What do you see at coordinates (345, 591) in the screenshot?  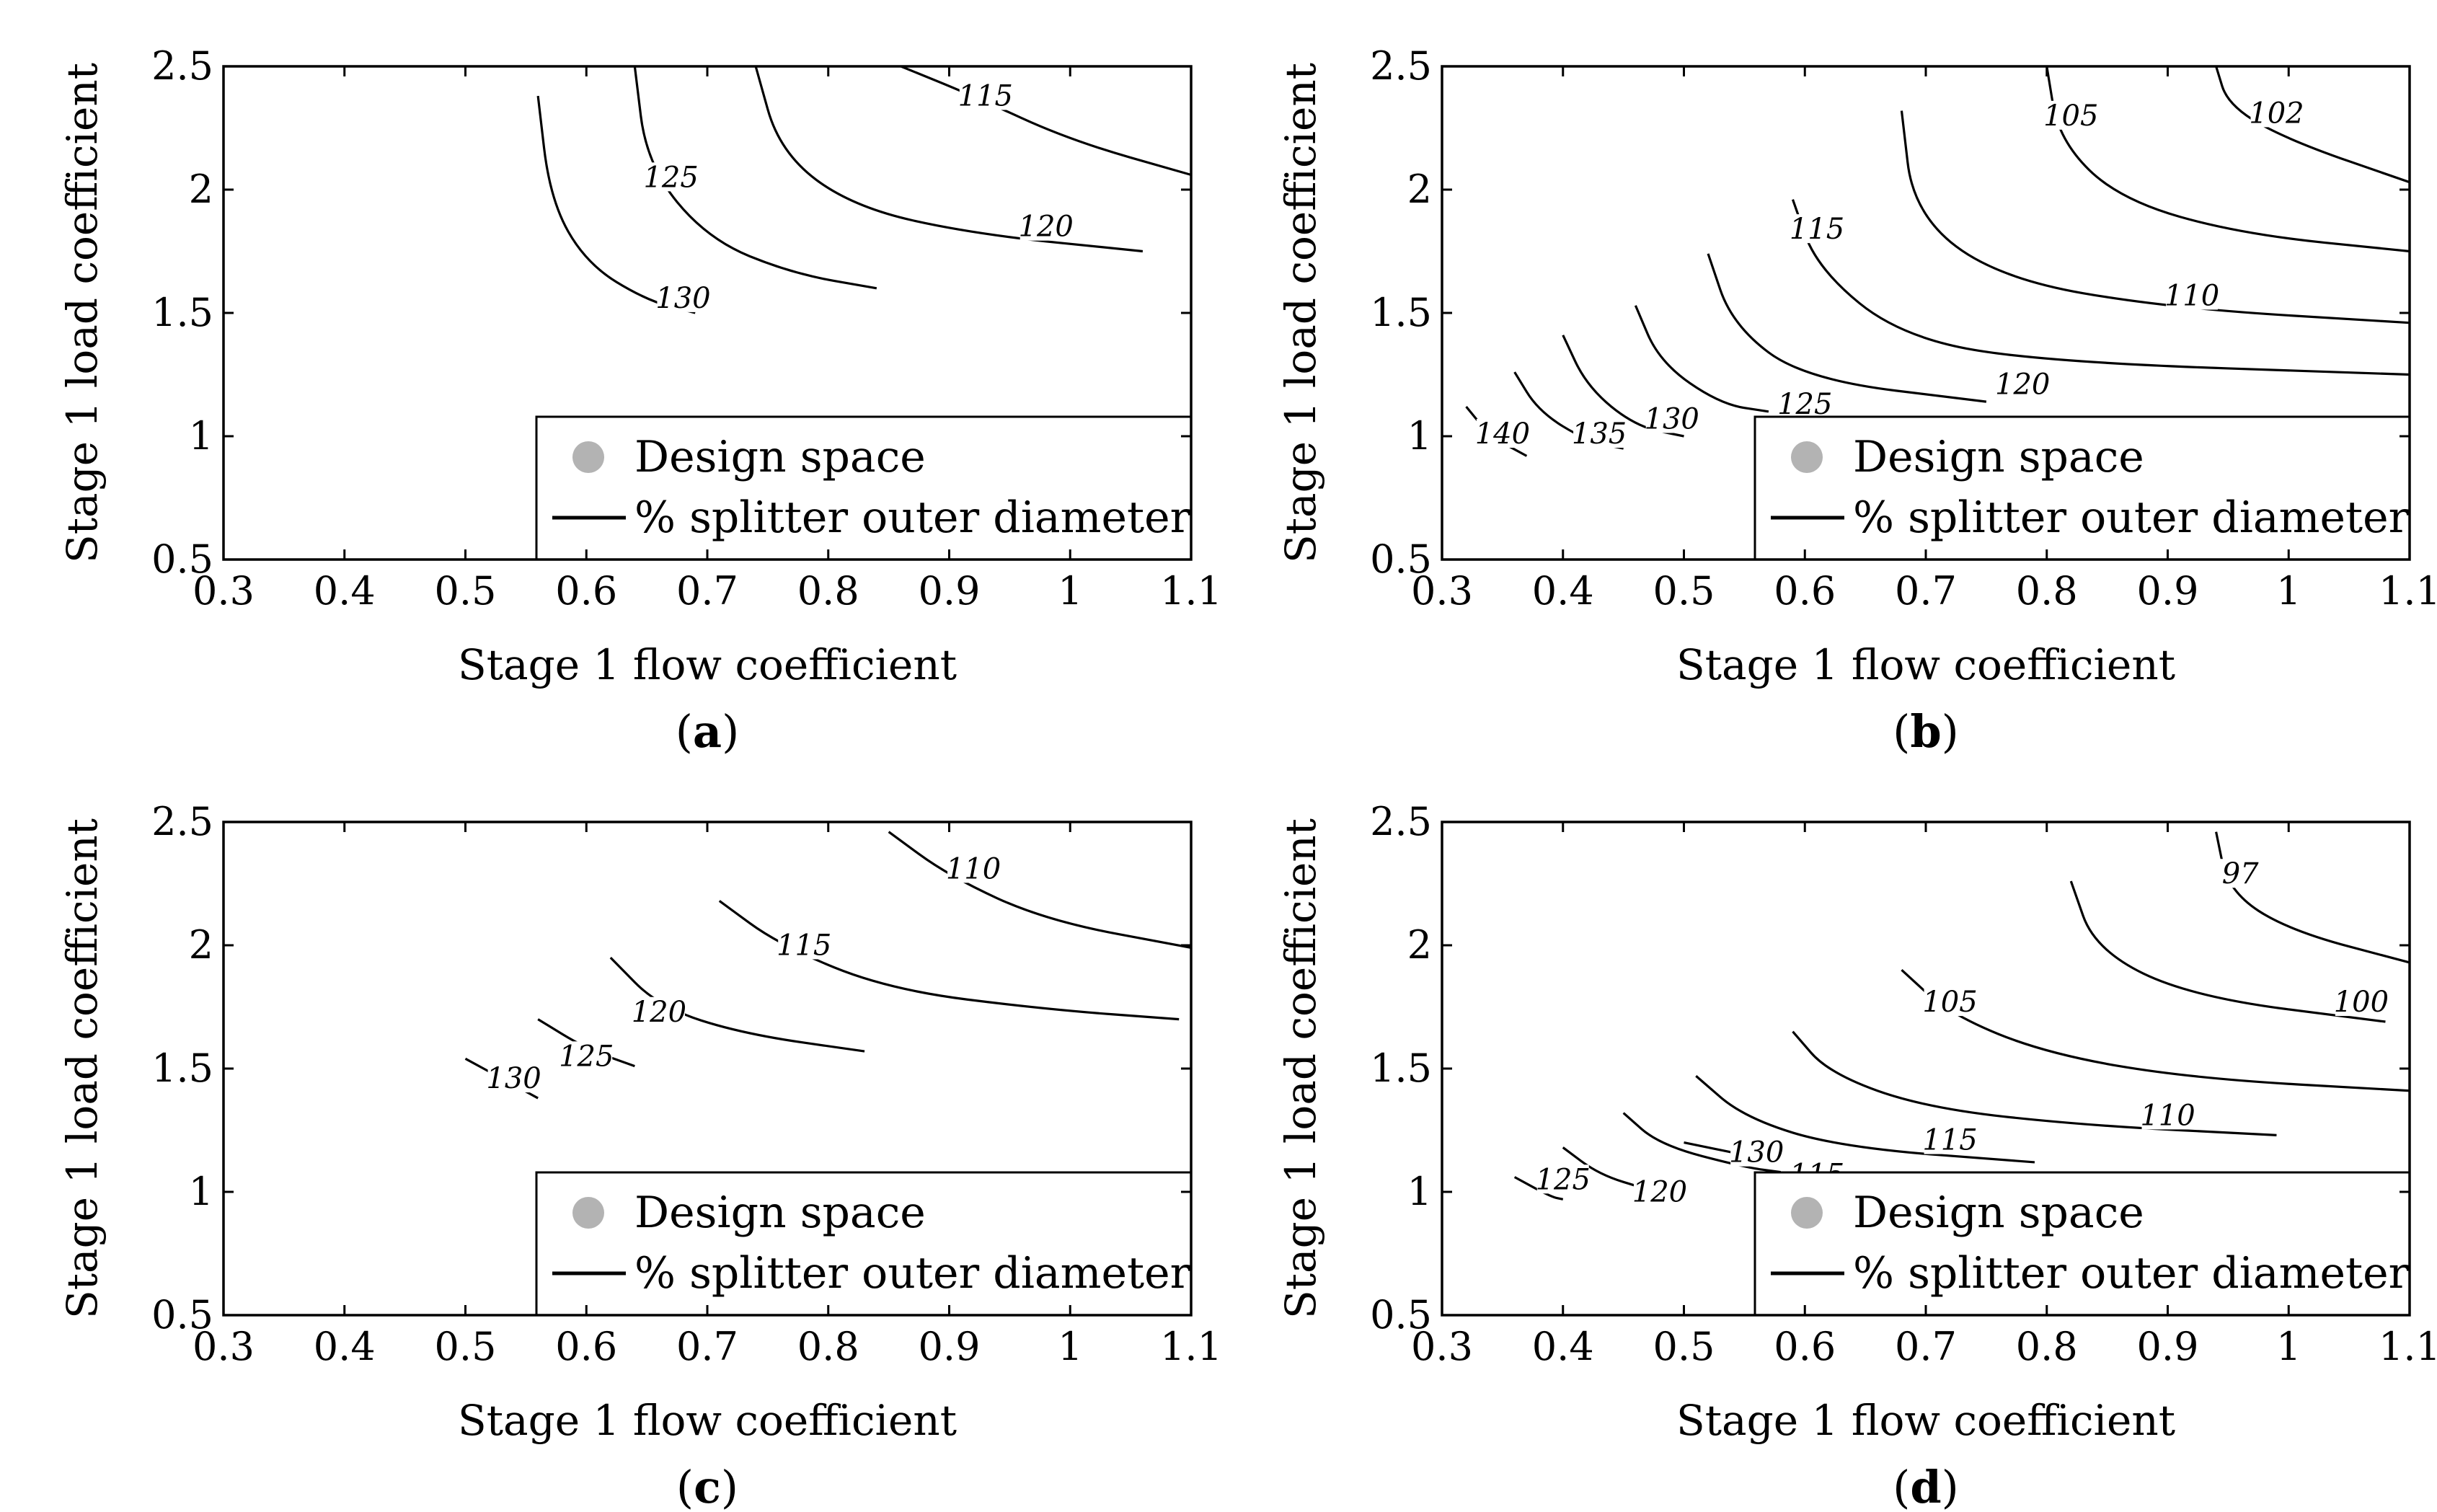 I see `x-tick-label: 0.4` at bounding box center [345, 591].